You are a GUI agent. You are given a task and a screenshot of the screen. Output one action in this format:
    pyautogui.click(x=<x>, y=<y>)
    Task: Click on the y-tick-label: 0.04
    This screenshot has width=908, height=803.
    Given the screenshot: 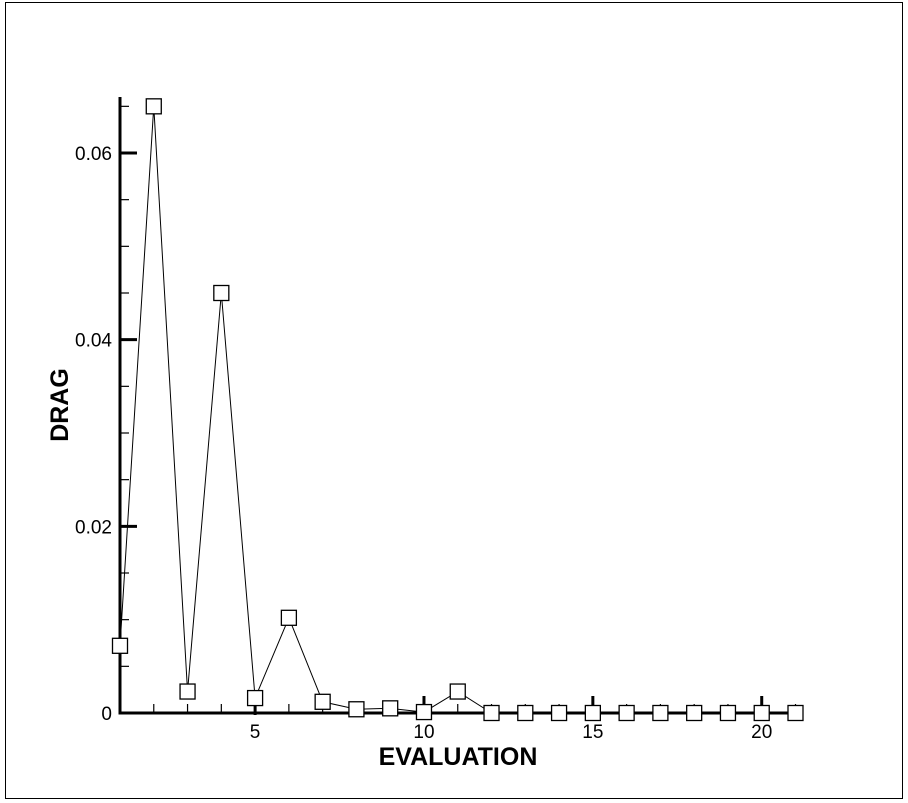 What is the action you would take?
    pyautogui.click(x=93, y=341)
    